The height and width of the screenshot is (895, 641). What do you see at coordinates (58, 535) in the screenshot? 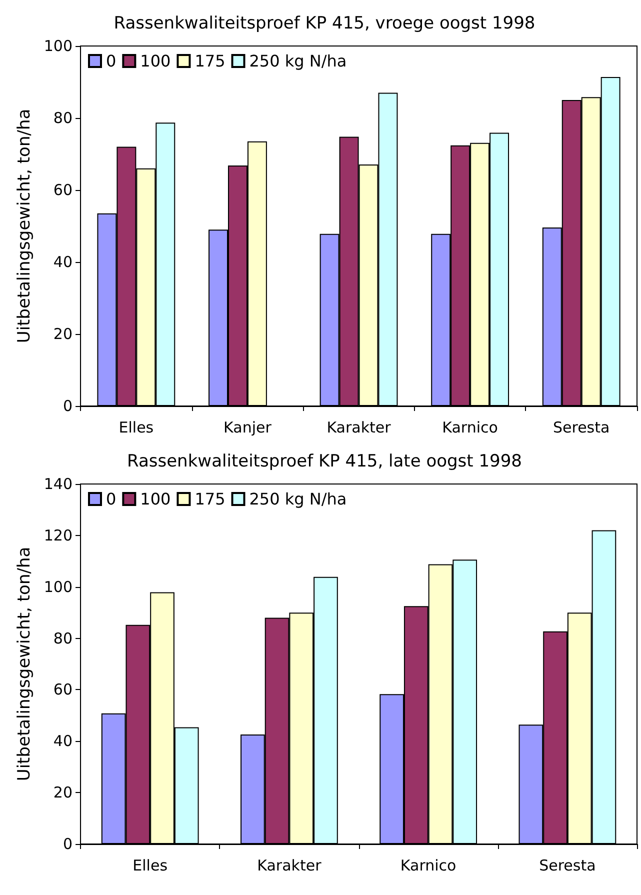
I see `y-tick-label: 120` at bounding box center [58, 535].